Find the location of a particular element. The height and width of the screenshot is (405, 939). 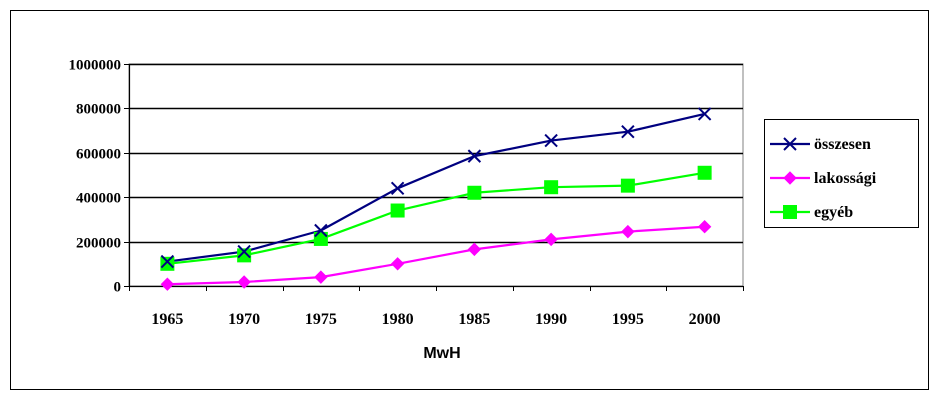

x-tick-label: 1990 is located at coordinates (551, 319).